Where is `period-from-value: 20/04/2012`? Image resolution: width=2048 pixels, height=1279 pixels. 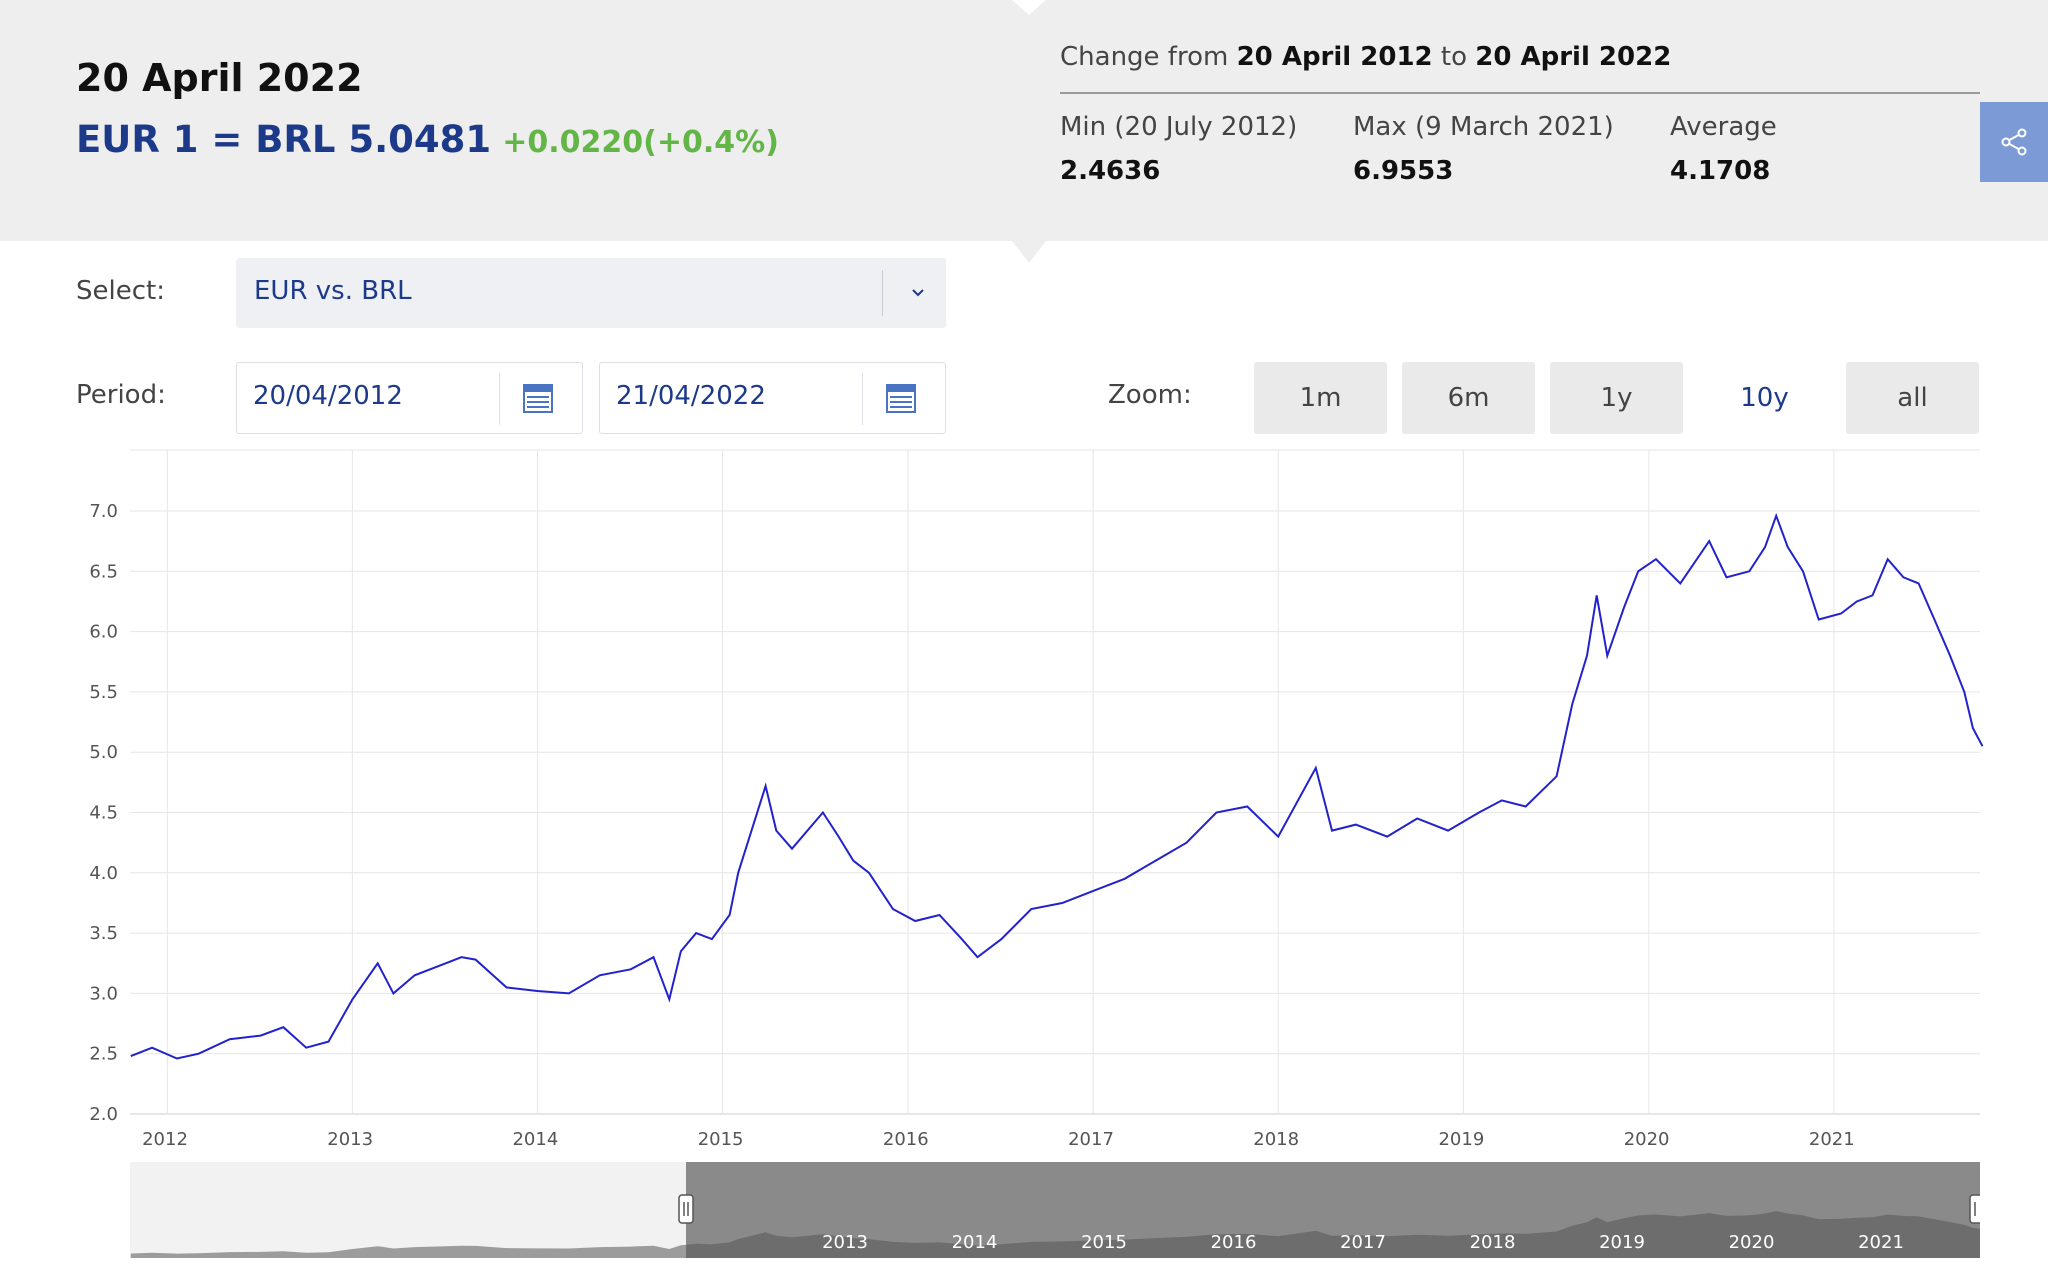 period-from-value: 20/04/2012 is located at coordinates (328, 396).